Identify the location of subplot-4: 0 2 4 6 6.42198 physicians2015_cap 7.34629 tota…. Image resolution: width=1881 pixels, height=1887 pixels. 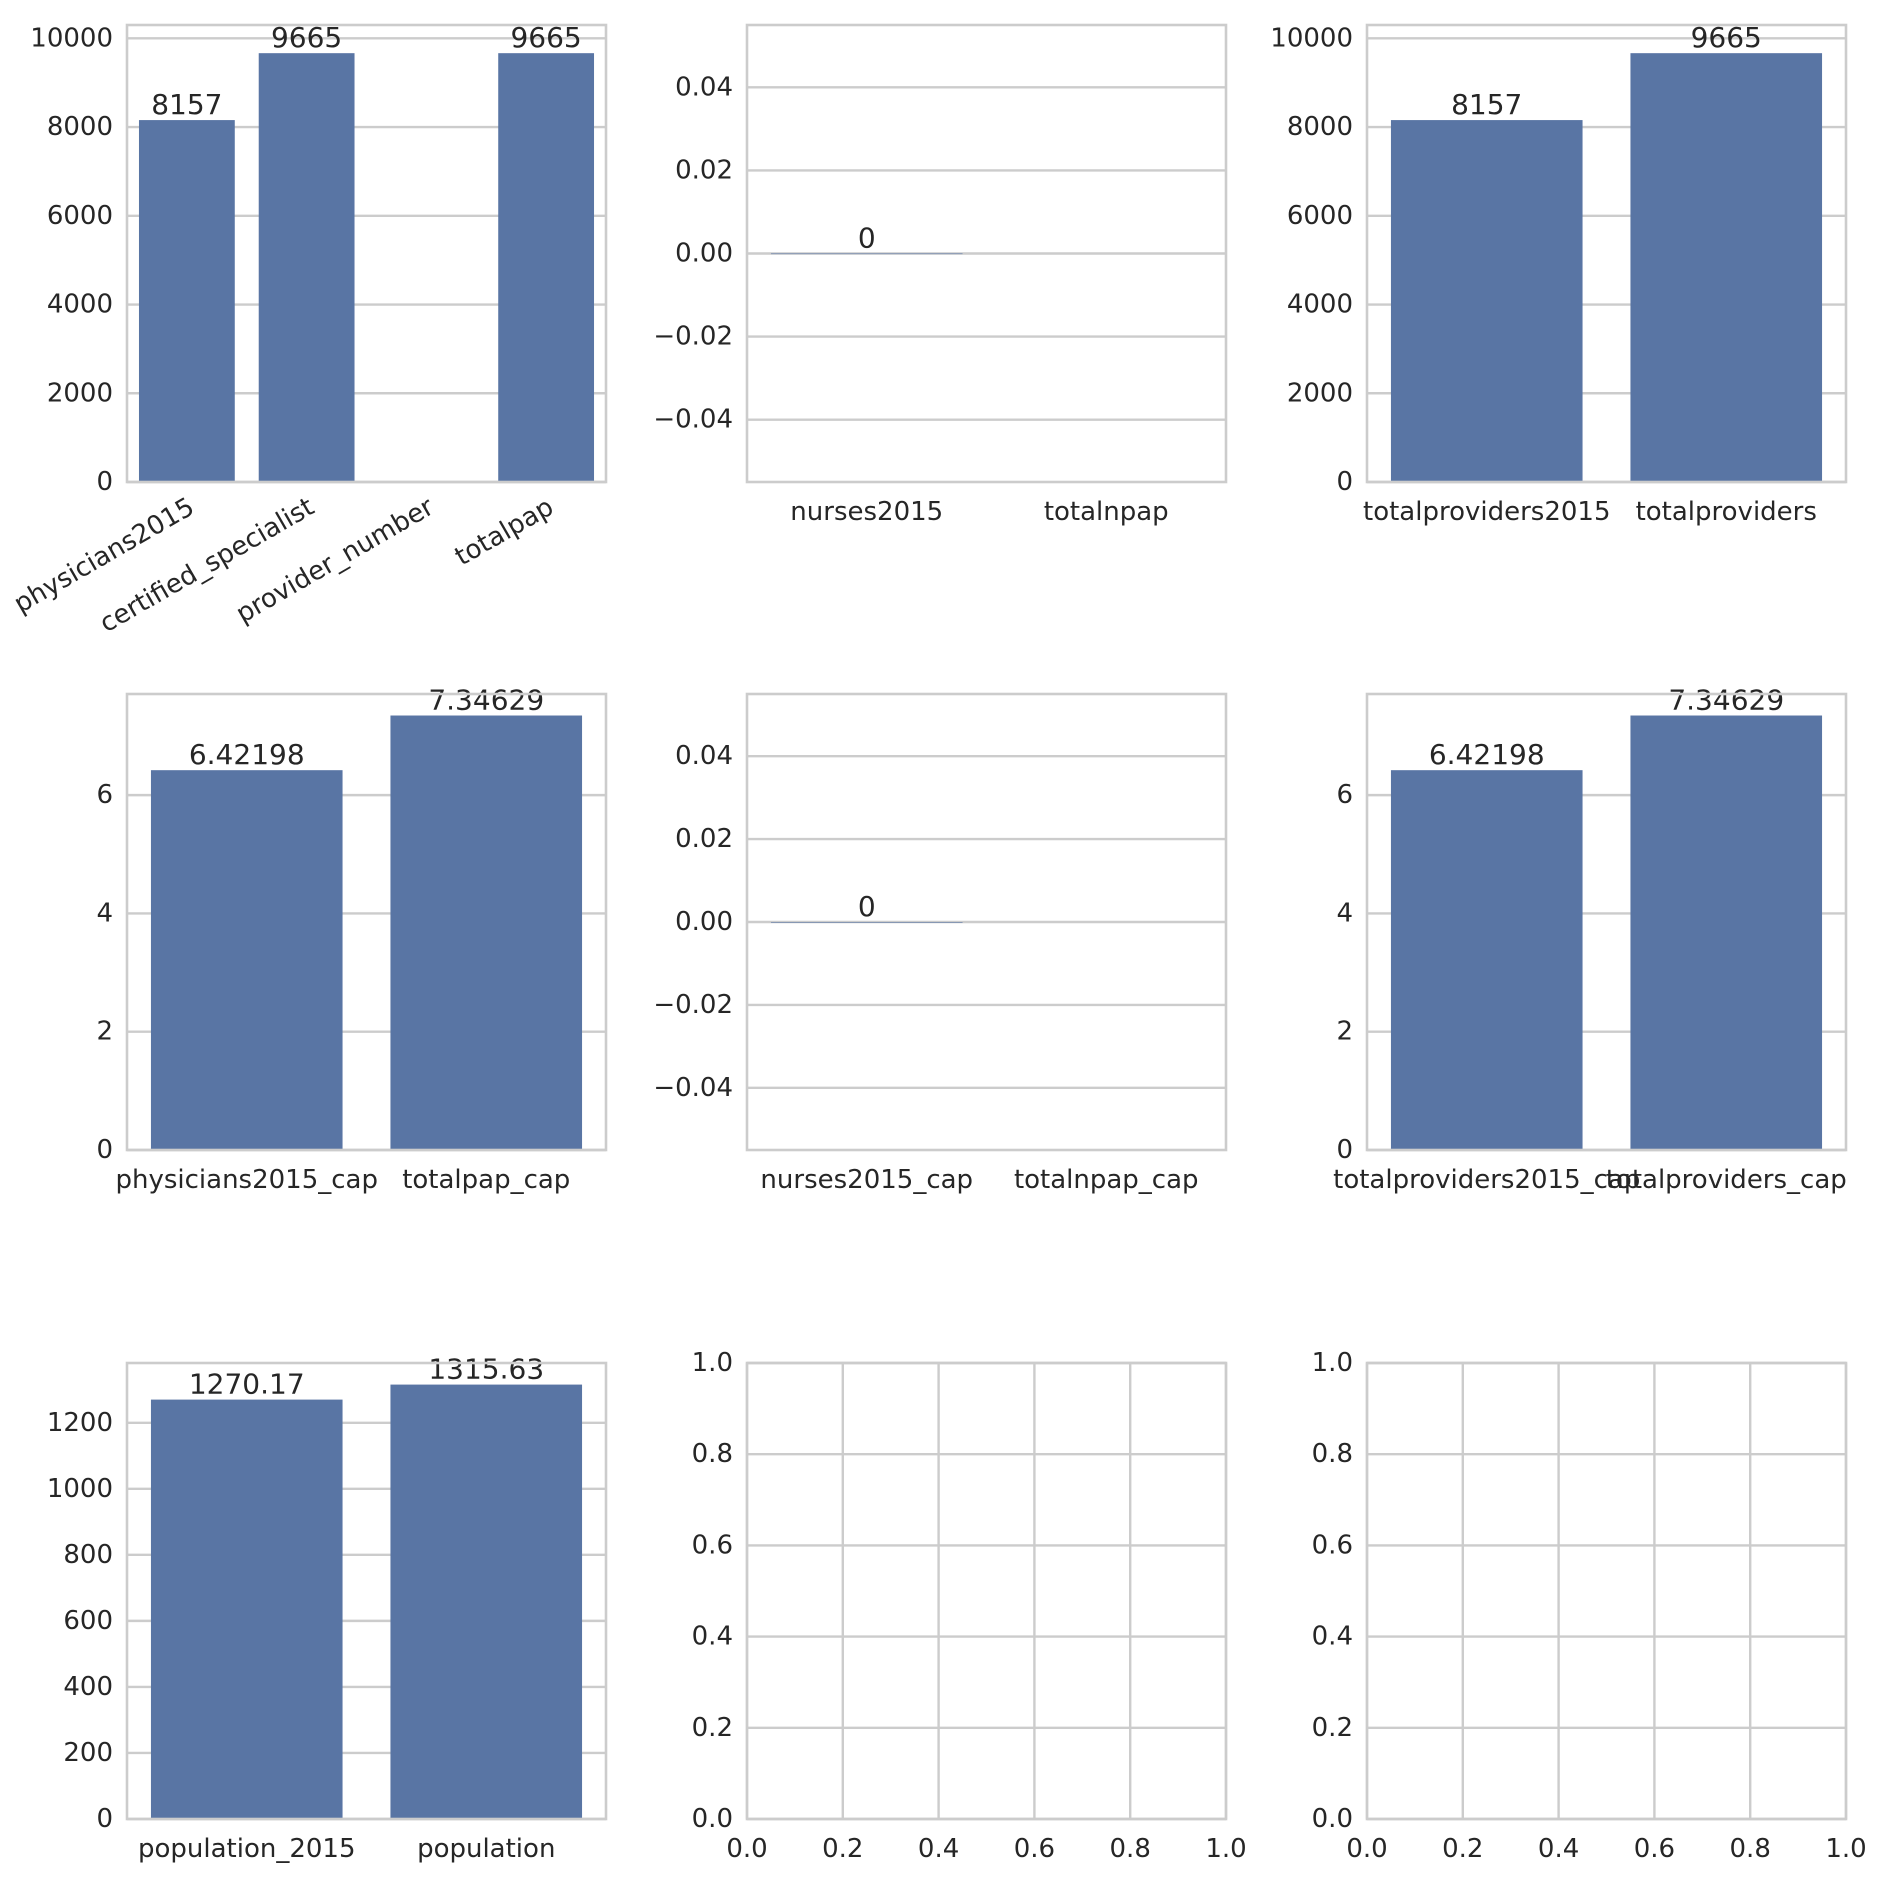
(352, 939).